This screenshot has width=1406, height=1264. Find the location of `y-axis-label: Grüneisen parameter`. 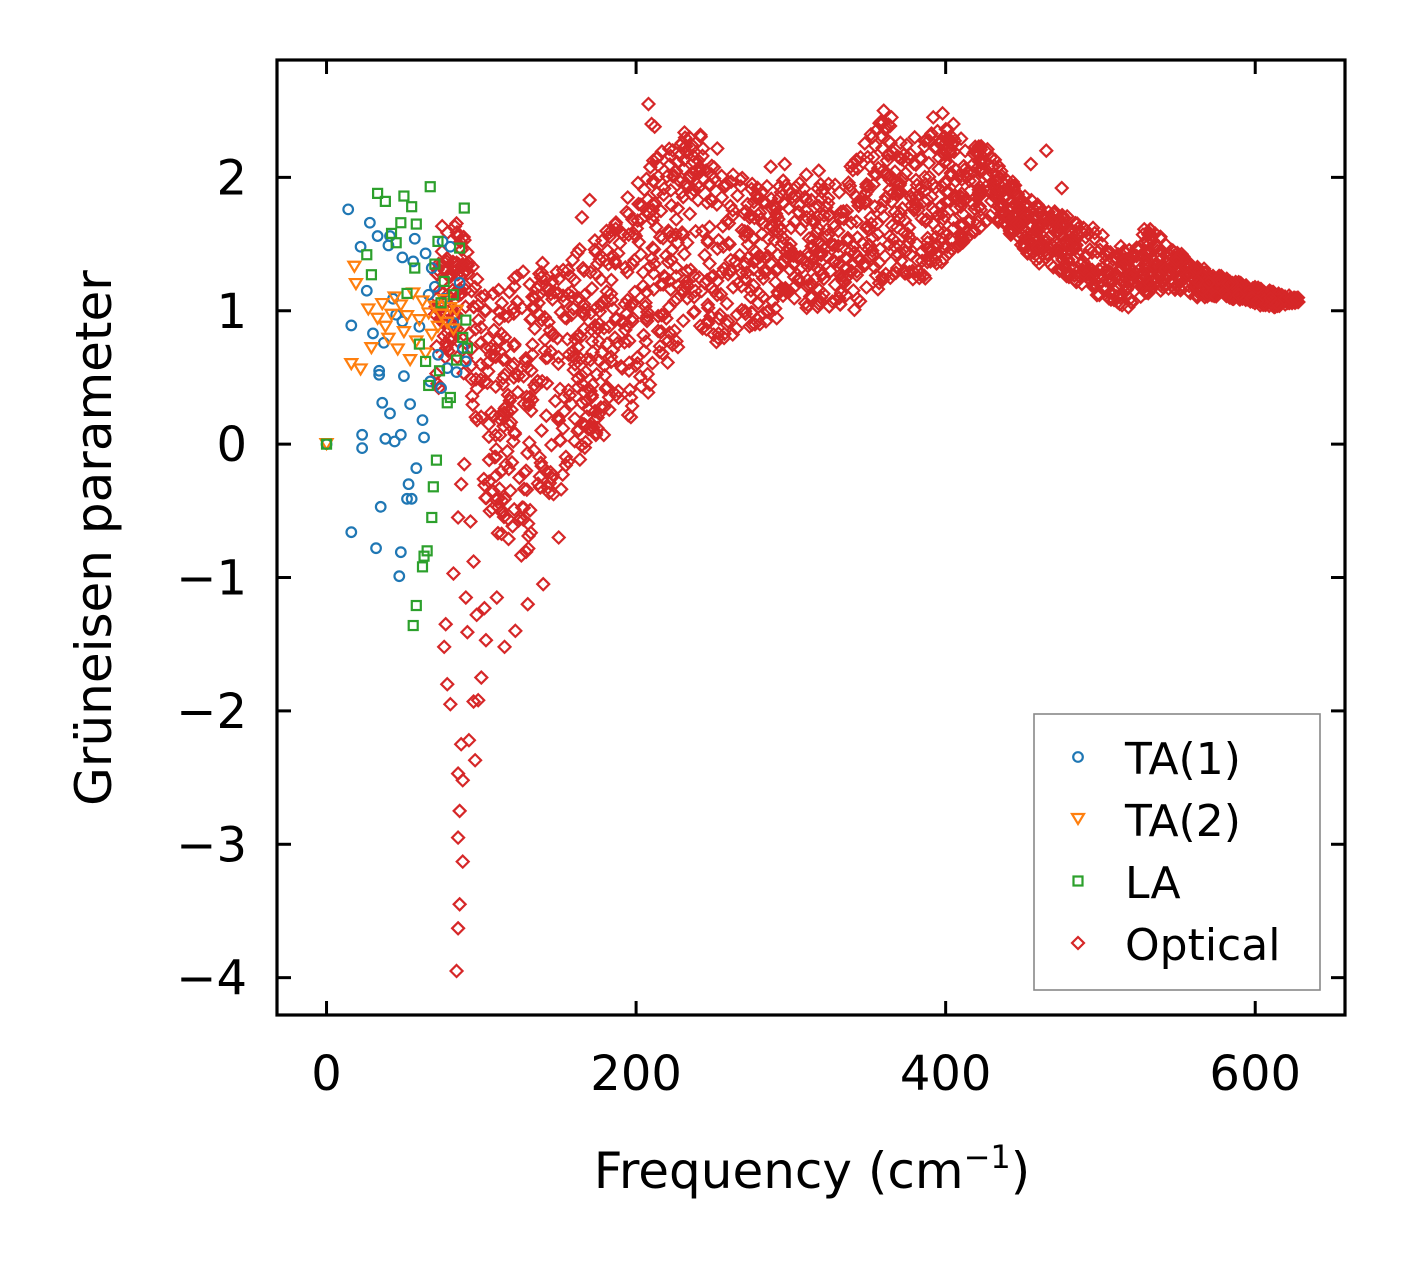

y-axis-label: Grüneisen parameter is located at coordinates (94, 538).